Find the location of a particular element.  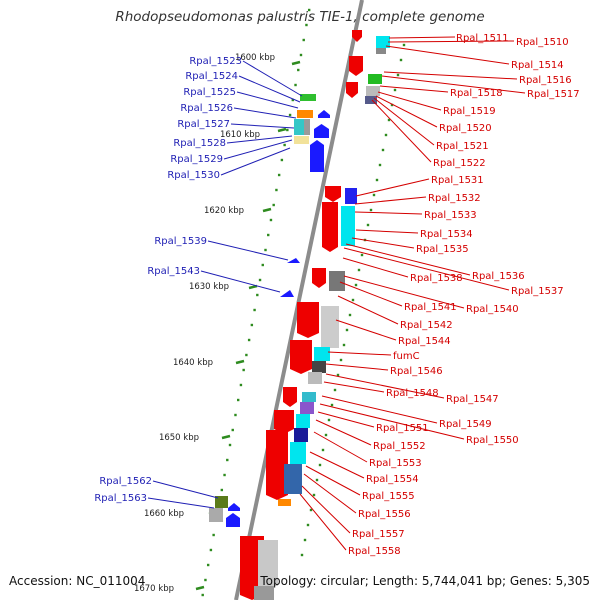

scale-label-1620-kbp: 1620 kbp is located at coordinates (224, 211).